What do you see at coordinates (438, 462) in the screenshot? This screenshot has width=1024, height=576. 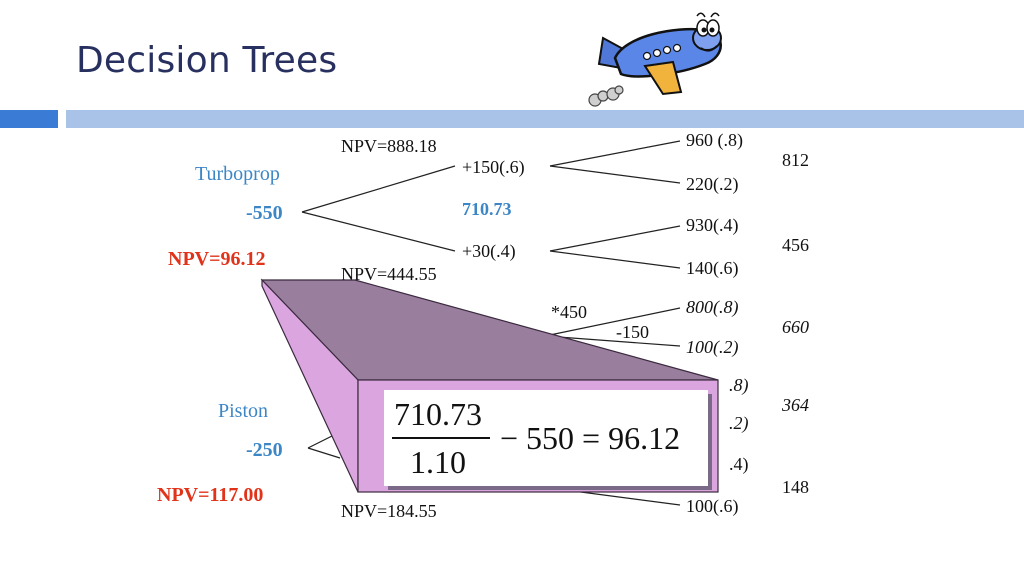 I see `formula-denominator: 1.10` at bounding box center [438, 462].